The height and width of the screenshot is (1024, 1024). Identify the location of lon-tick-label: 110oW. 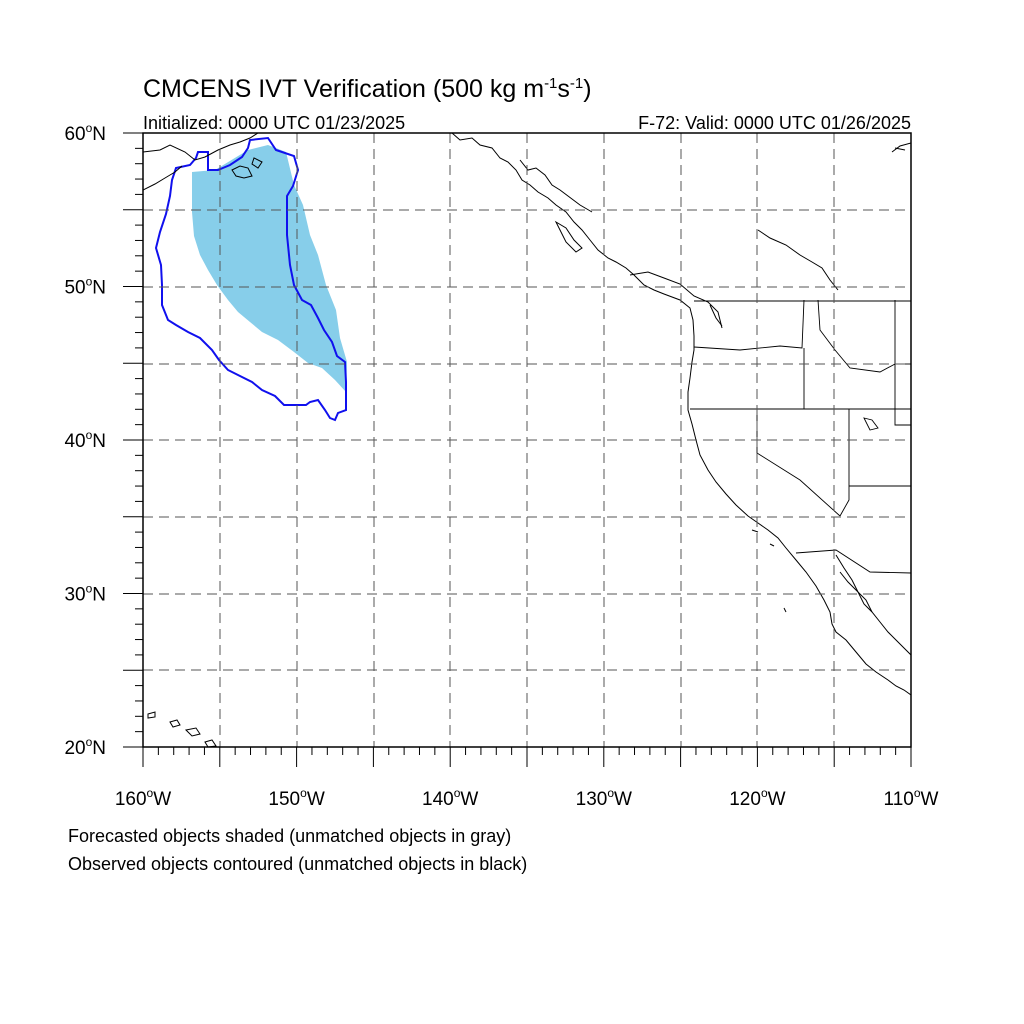
(911, 798).